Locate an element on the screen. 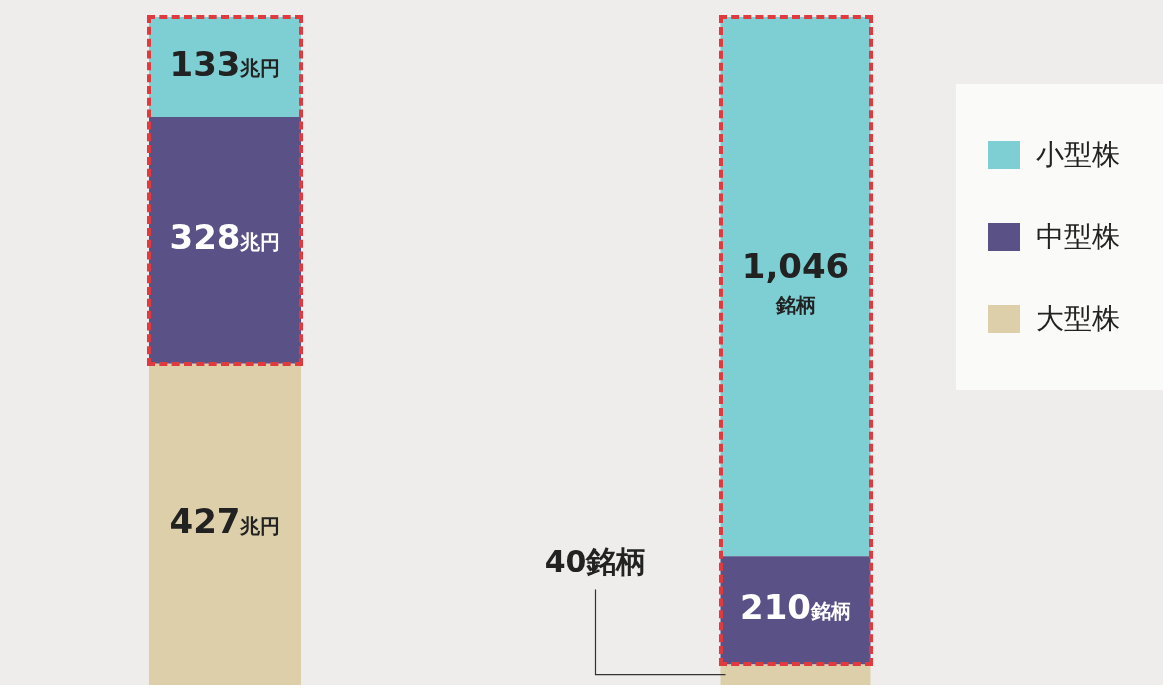  data-label: 1,046 銘柄 is located at coordinates (795, 281).